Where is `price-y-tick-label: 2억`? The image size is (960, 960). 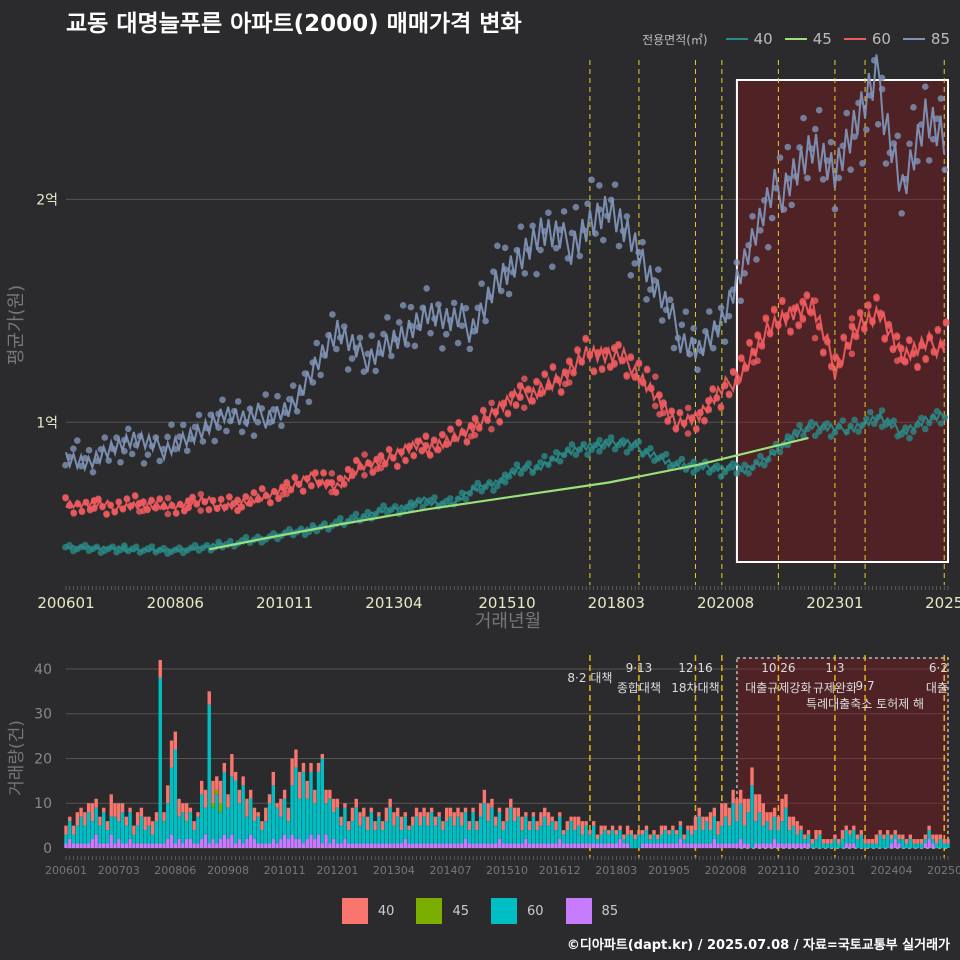
price-y-tick-label: 2억 is located at coordinates (47, 200).